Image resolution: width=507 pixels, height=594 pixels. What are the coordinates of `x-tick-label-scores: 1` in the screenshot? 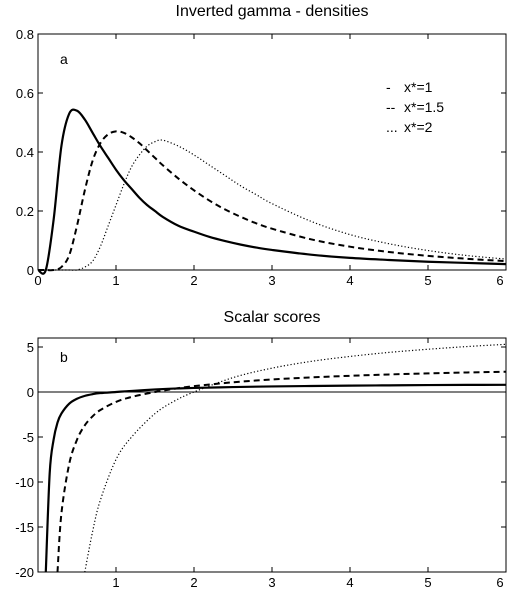 It's located at (115, 582).